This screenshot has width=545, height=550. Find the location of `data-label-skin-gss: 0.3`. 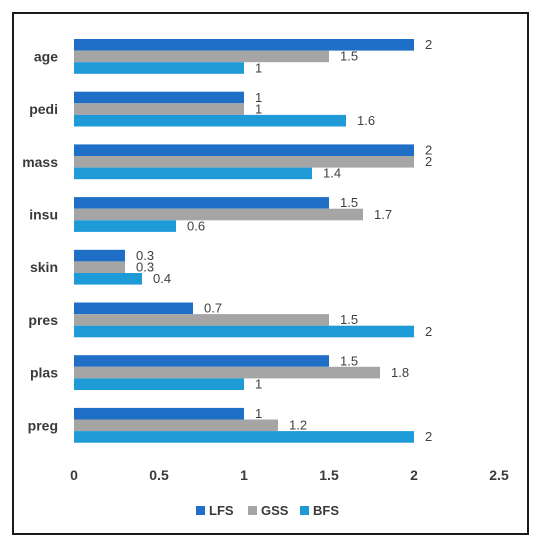

data-label-skin-gss: 0.3 is located at coordinates (145, 267).